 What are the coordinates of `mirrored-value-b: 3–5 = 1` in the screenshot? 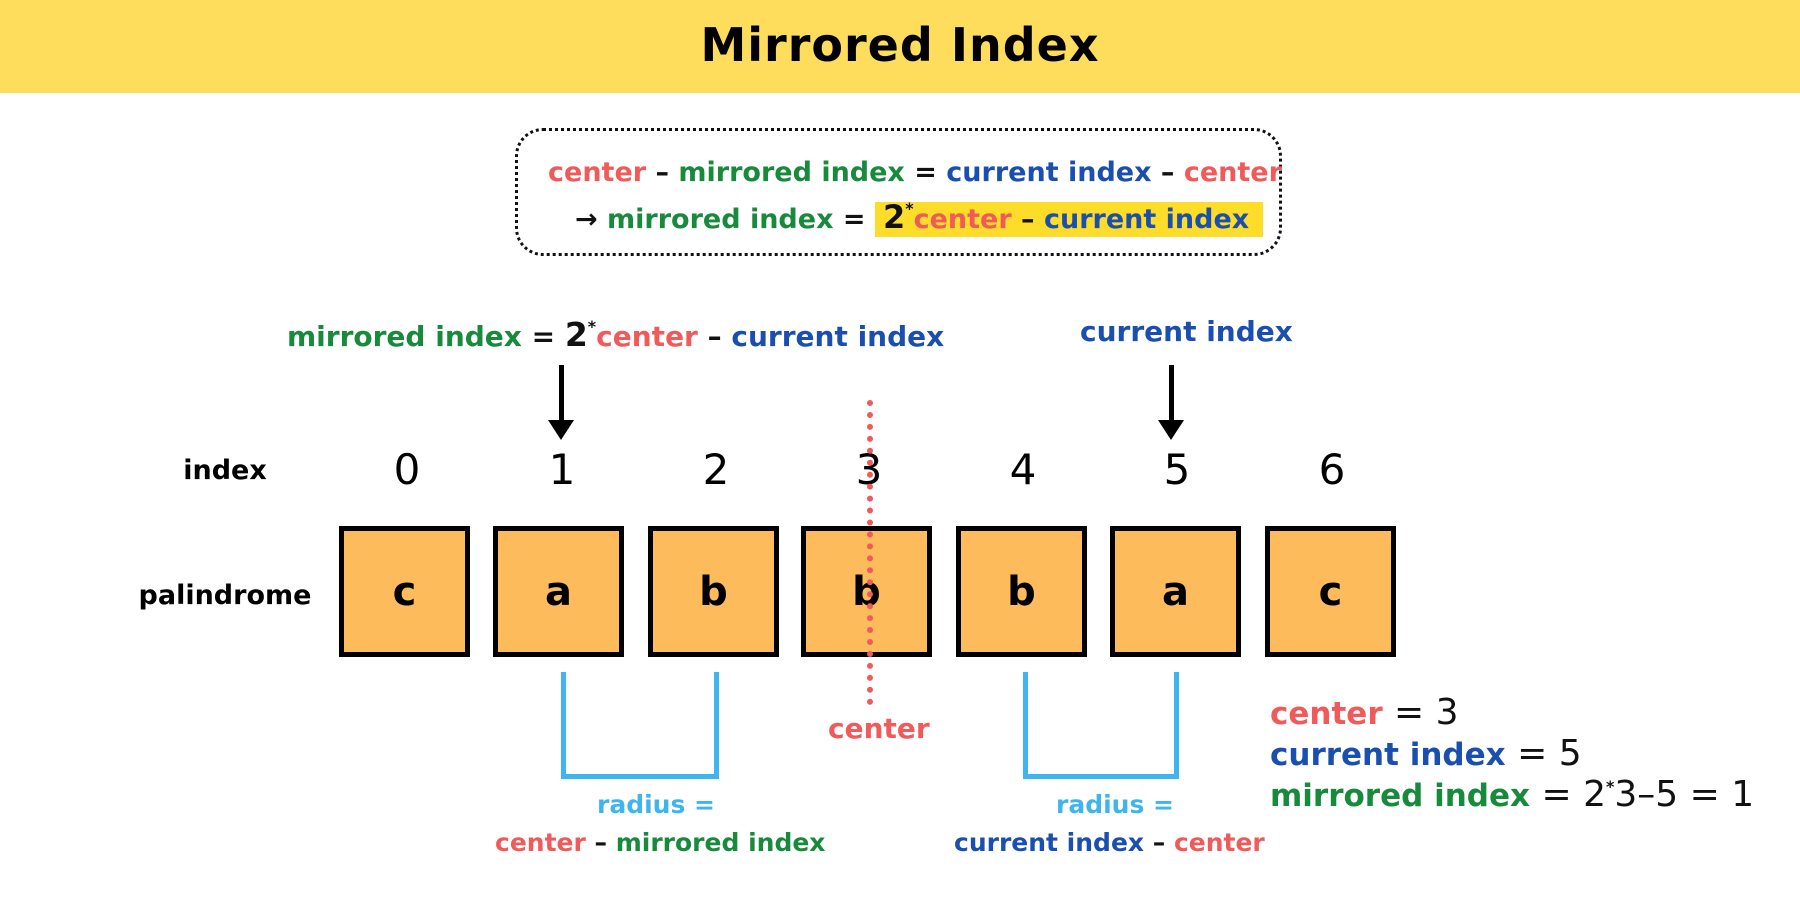 It's located at (1684, 794).